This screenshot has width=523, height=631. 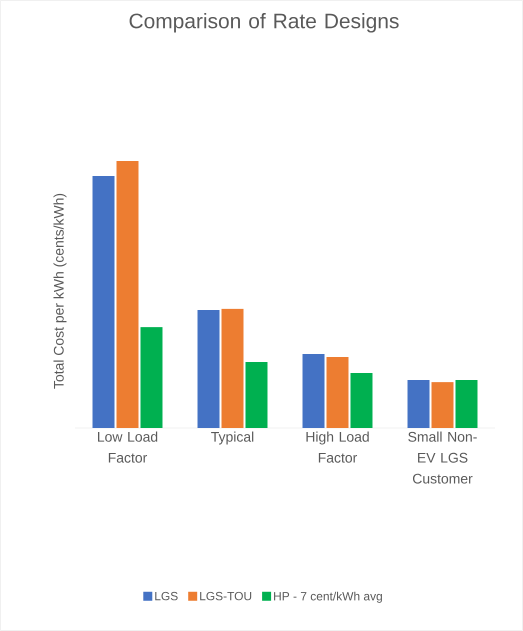 What do you see at coordinates (166, 596) in the screenshot?
I see `legend-label: LGS` at bounding box center [166, 596].